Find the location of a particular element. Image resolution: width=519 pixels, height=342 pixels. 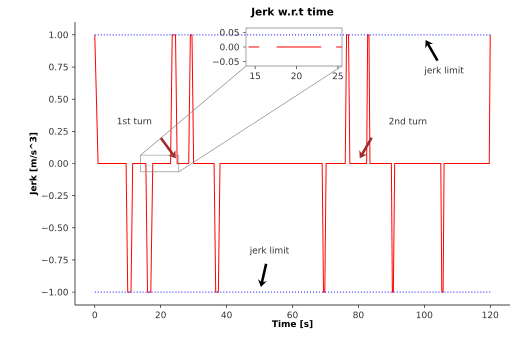

chart-title: Jerk w.r.t time is located at coordinates (292, 12).